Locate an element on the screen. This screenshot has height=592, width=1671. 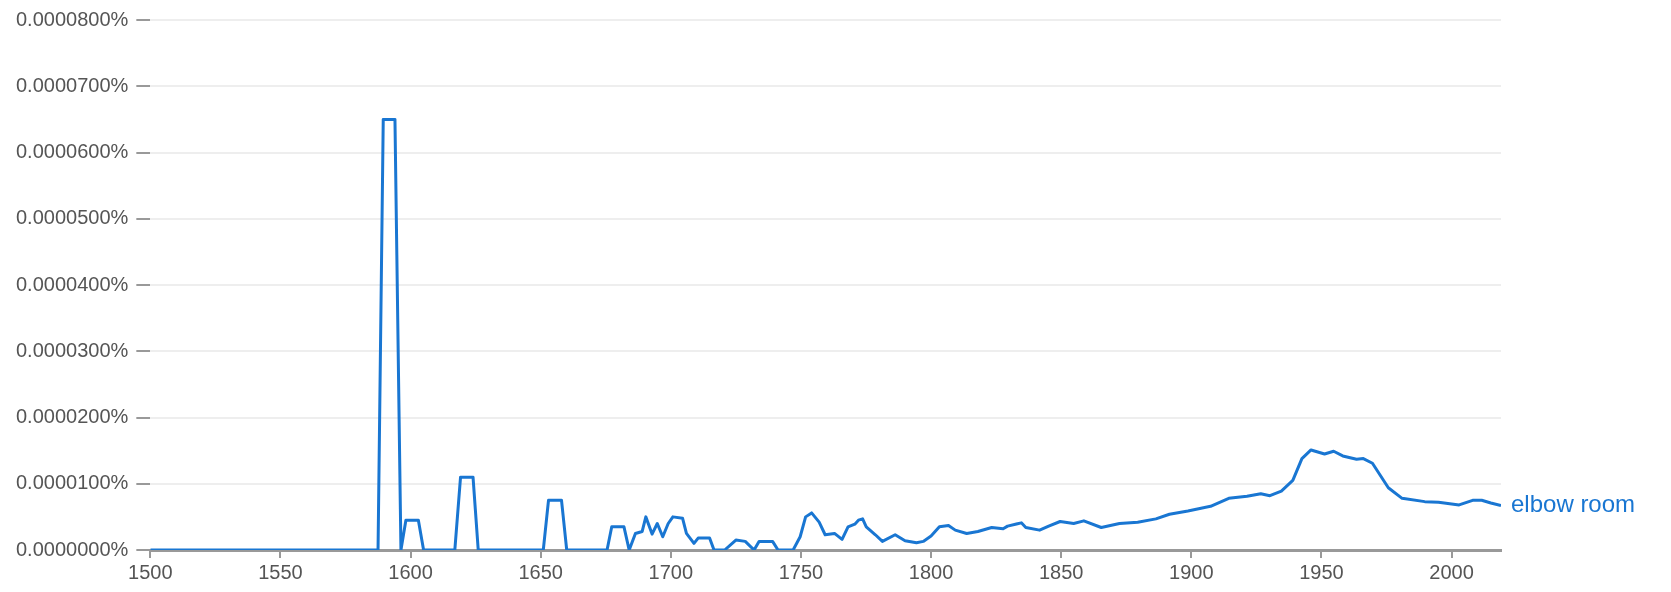
x-tick-label: 1900 is located at coordinates (1191, 571).